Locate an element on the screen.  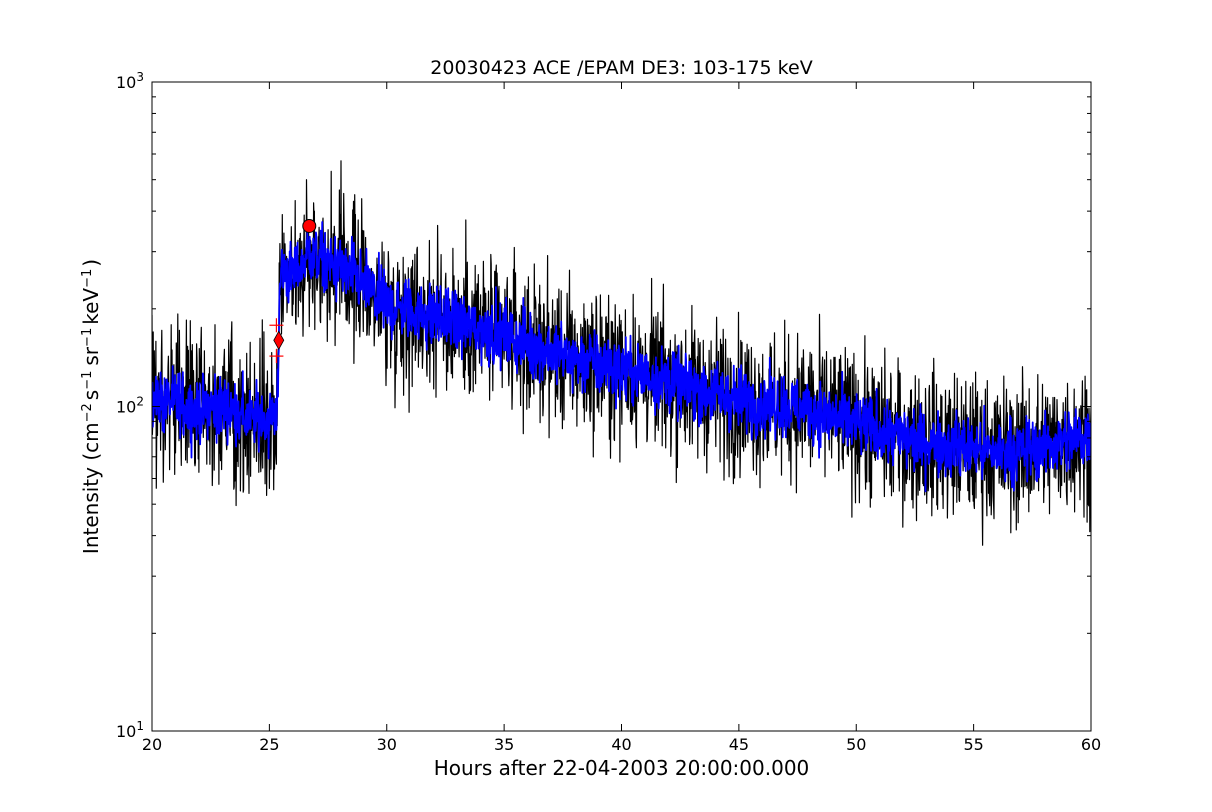
marker-circle is located at coordinates (309, 225).